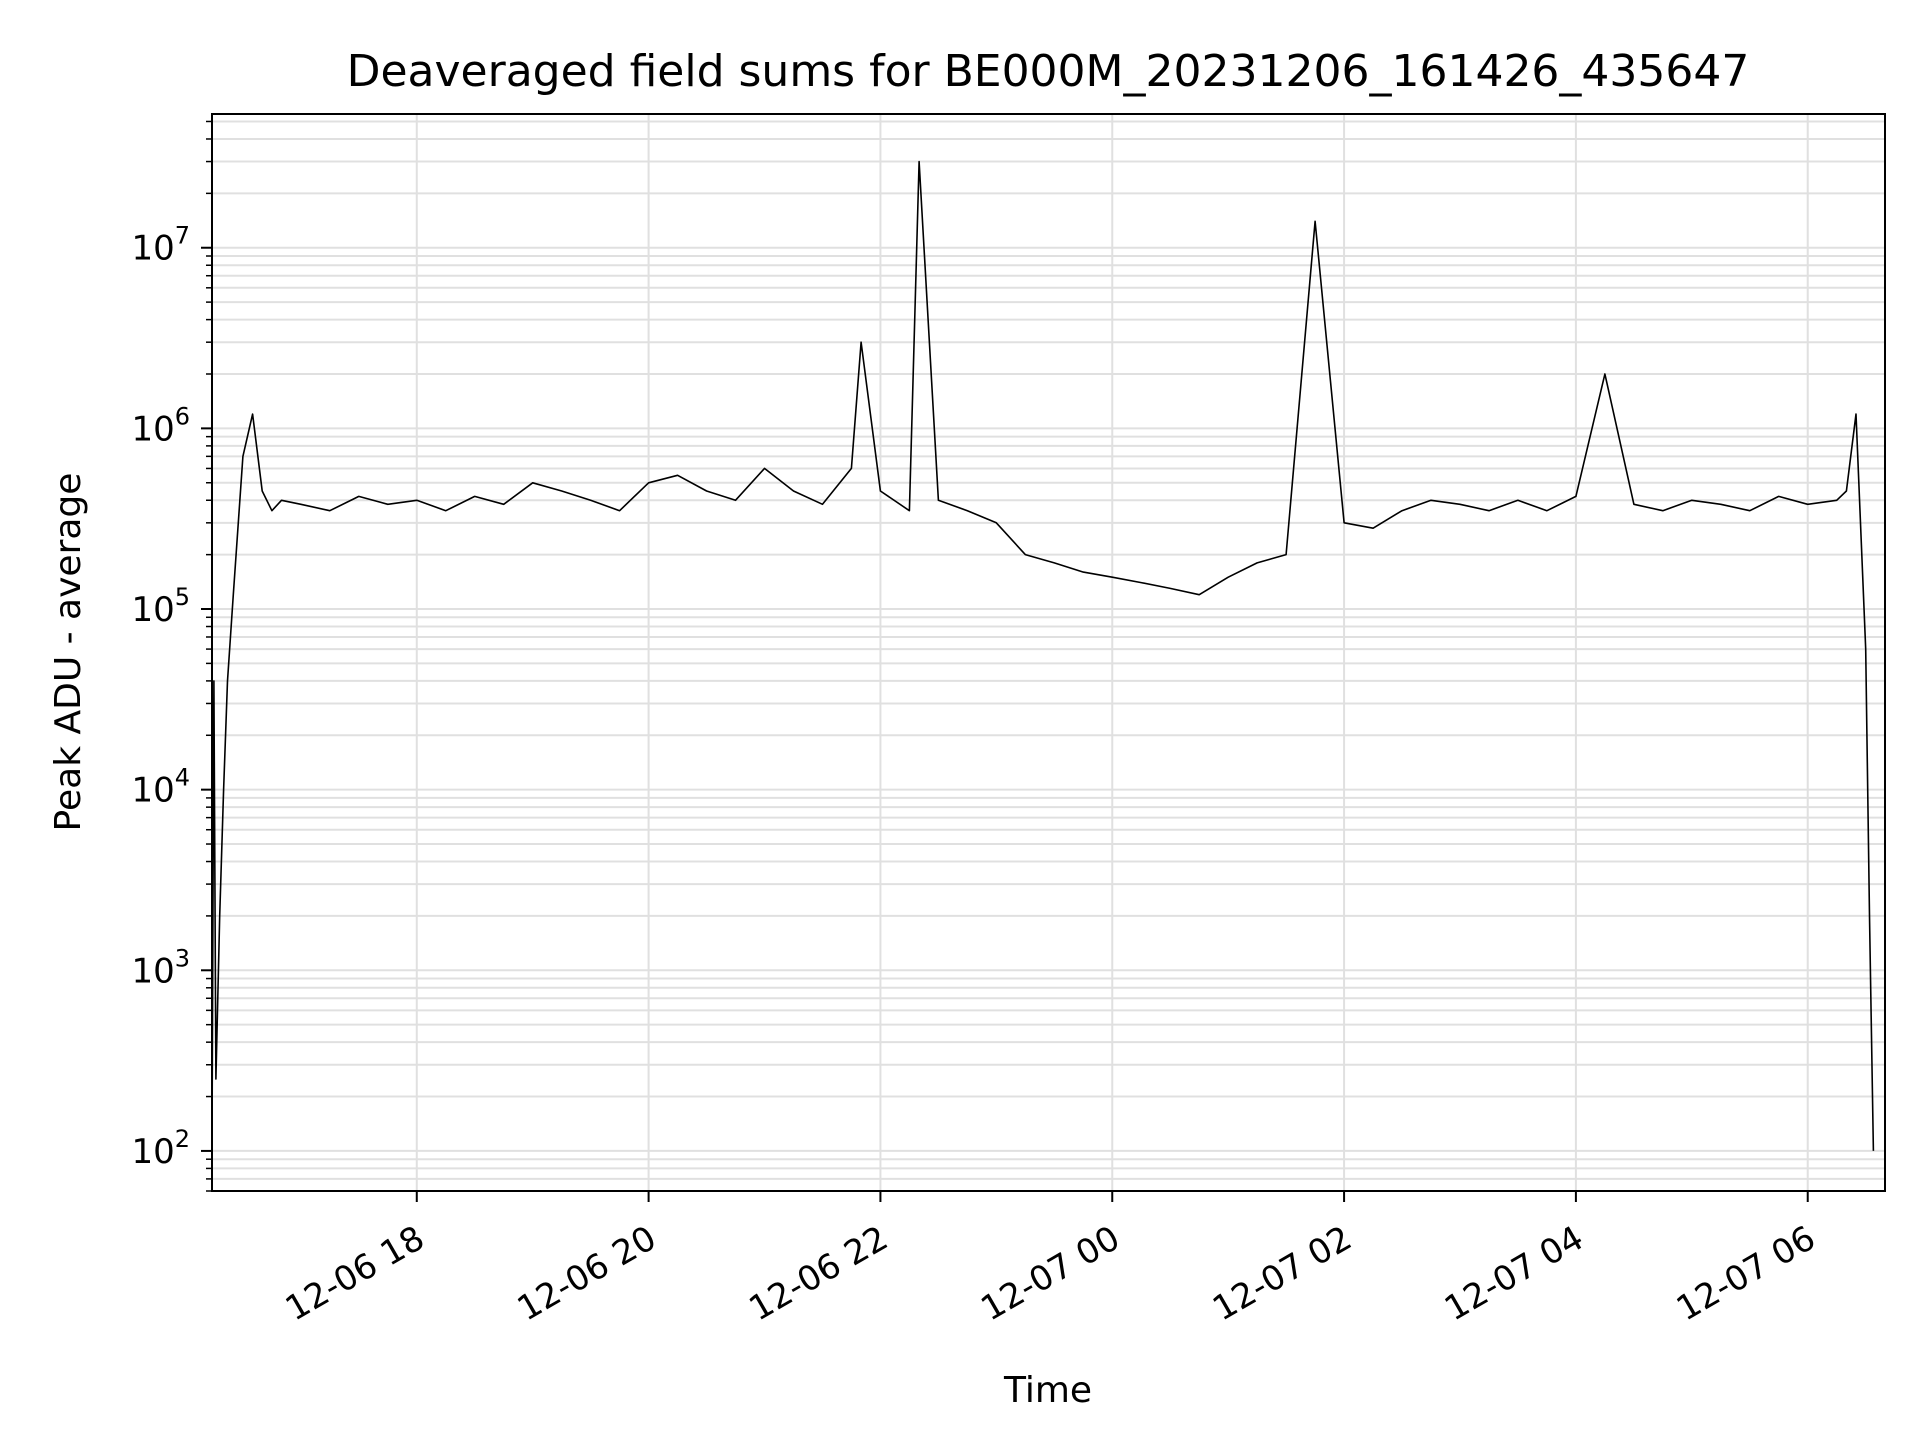 The image size is (1920, 1440). I want to click on y-tick-label: 10⁴, so click(160, 787).